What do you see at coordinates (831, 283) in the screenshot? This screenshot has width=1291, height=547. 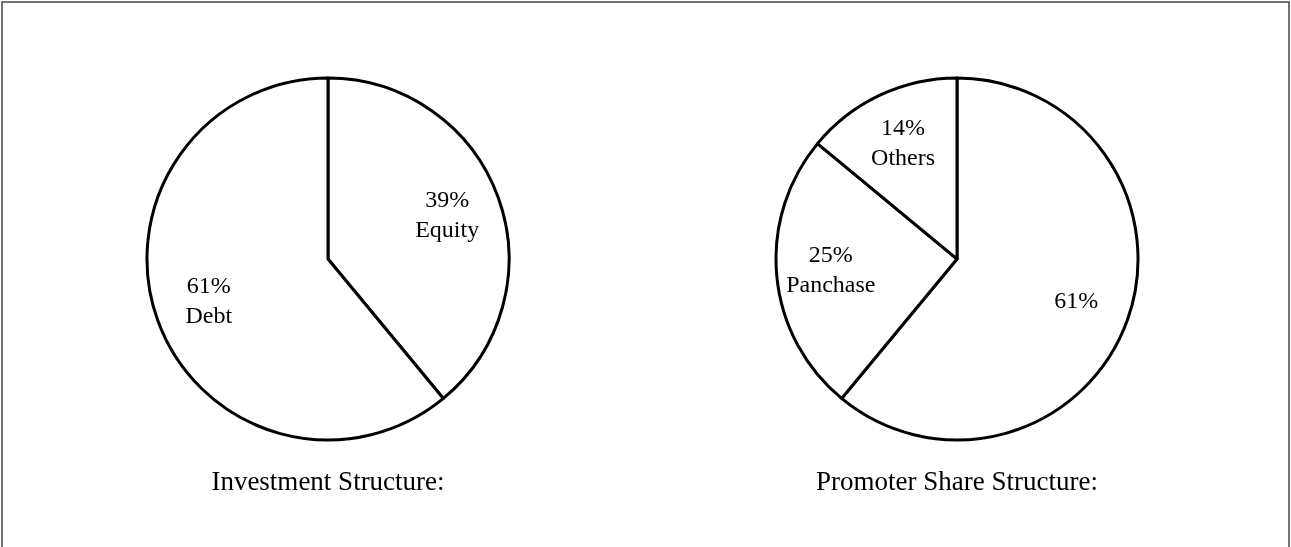 I see `slice-label: Panchase` at bounding box center [831, 283].